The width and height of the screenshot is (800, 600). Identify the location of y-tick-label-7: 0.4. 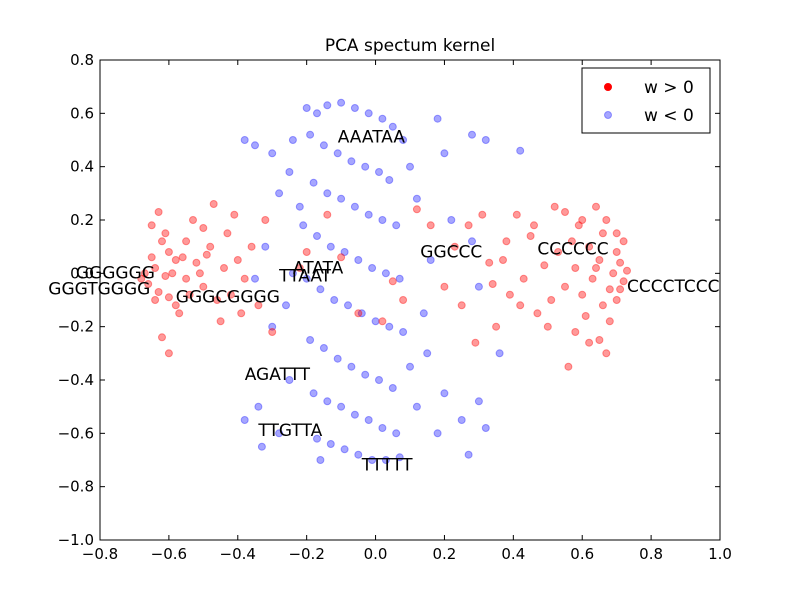
(82, 167).